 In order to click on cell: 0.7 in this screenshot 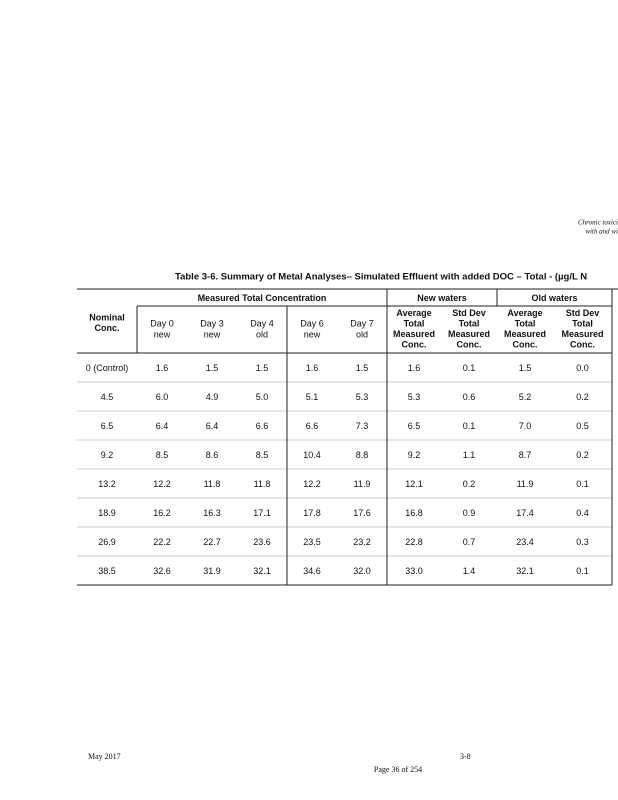, I will do `click(469, 542)`.